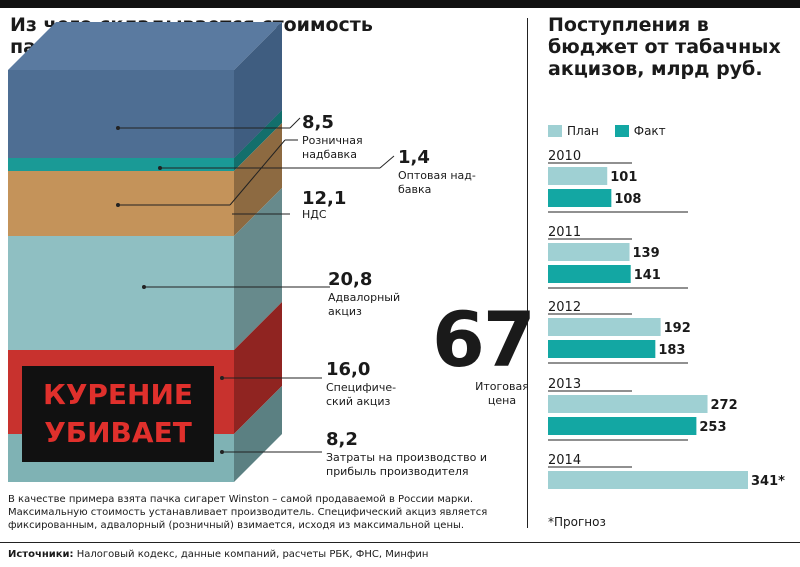 This screenshot has width=800, height=567. Describe the element at coordinates (564, 232) in the screenshot. I see `year-label-2011: 2011` at that location.